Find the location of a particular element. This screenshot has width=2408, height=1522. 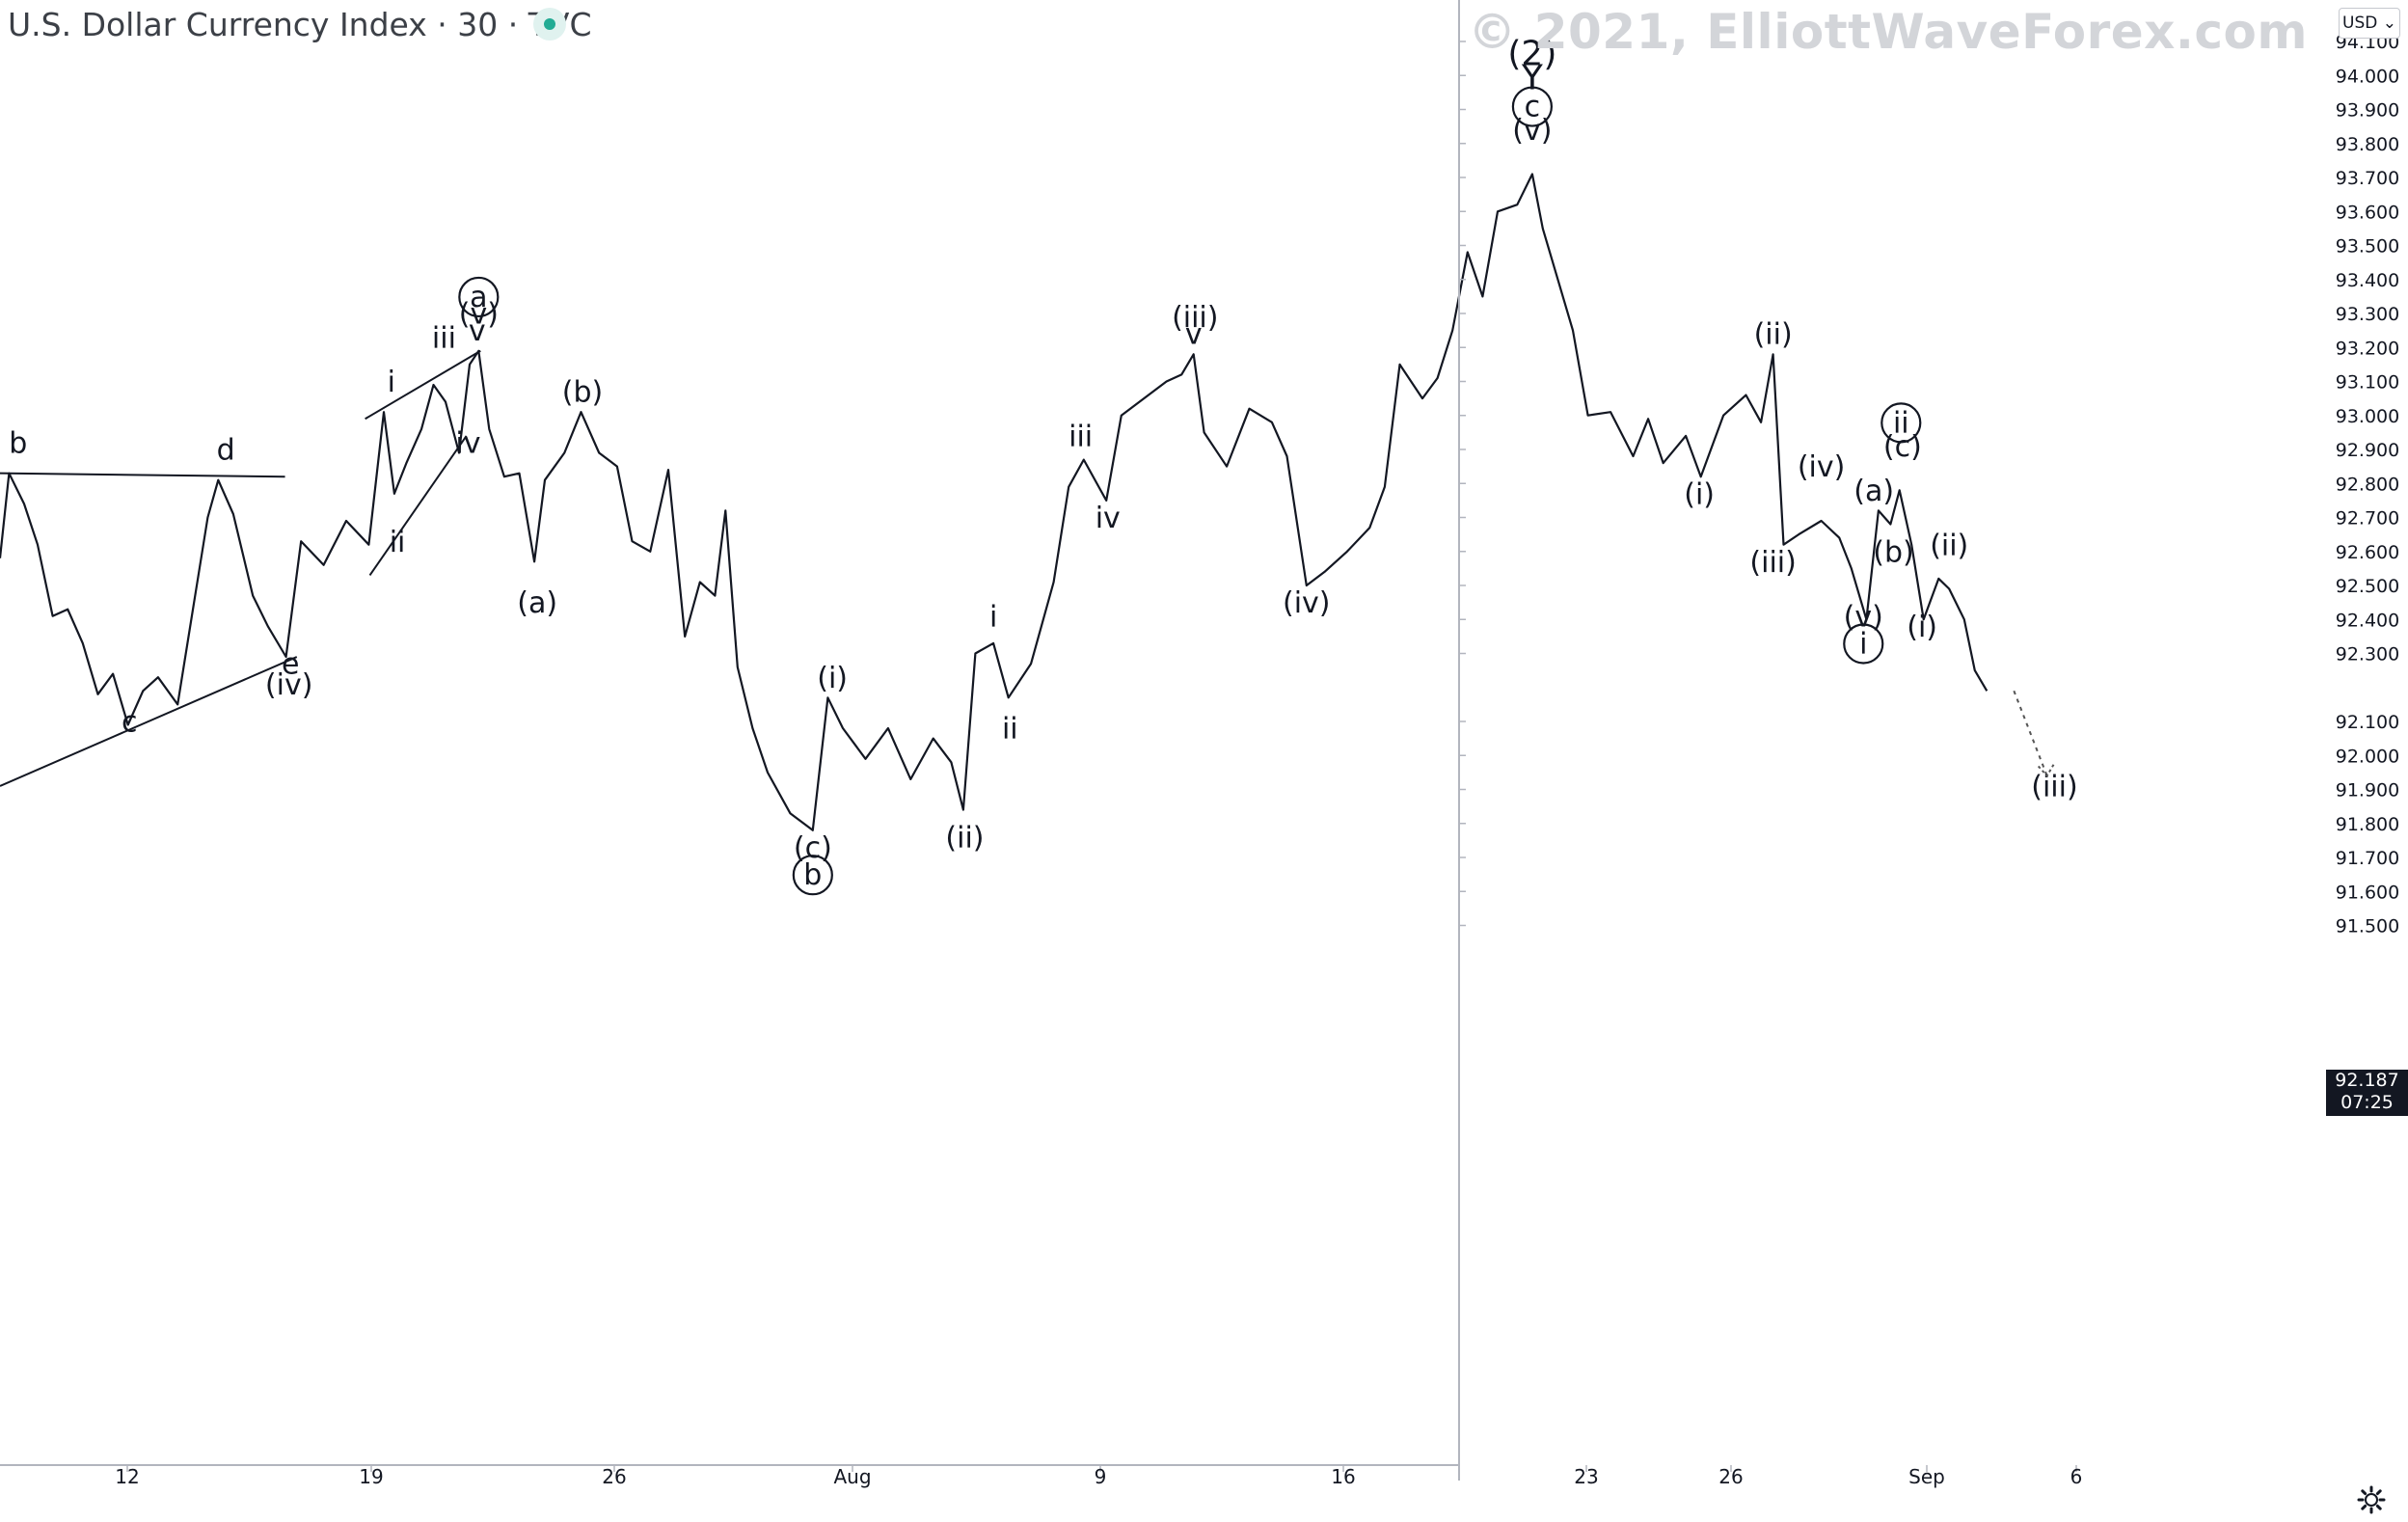

price-tick-label: 93.400 is located at coordinates (2367, 280).